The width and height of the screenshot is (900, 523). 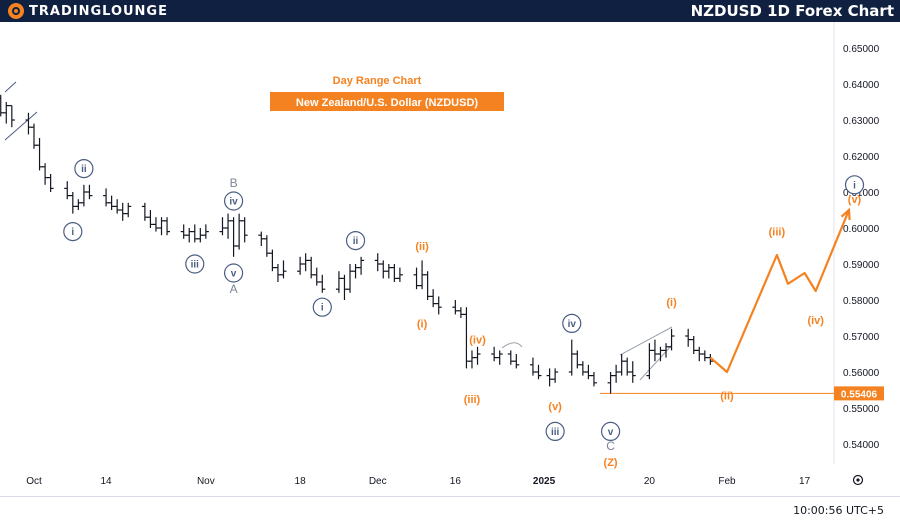 What do you see at coordinates (861, 373) in the screenshot?
I see `y-tick-label: 0.56000` at bounding box center [861, 373].